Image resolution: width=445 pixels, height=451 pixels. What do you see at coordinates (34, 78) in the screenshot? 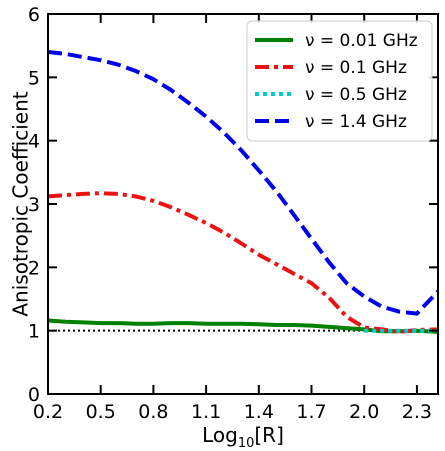
I see `y-tick-label: 5` at bounding box center [34, 78].